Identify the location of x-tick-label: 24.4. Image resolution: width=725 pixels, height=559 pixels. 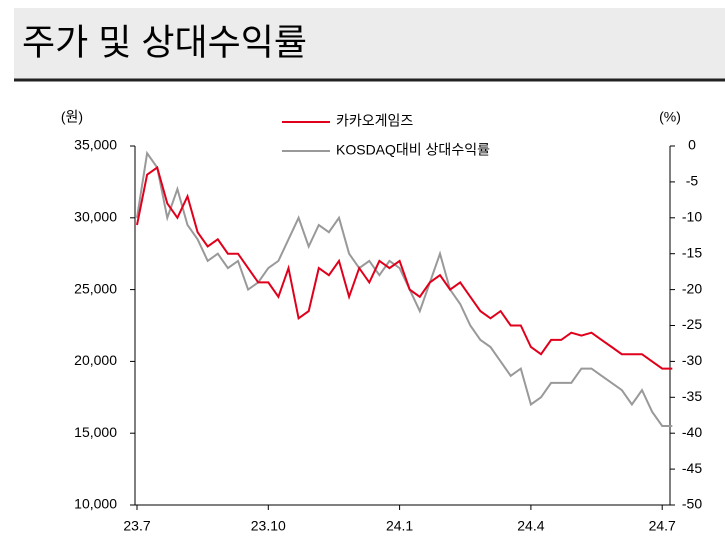
(530, 526).